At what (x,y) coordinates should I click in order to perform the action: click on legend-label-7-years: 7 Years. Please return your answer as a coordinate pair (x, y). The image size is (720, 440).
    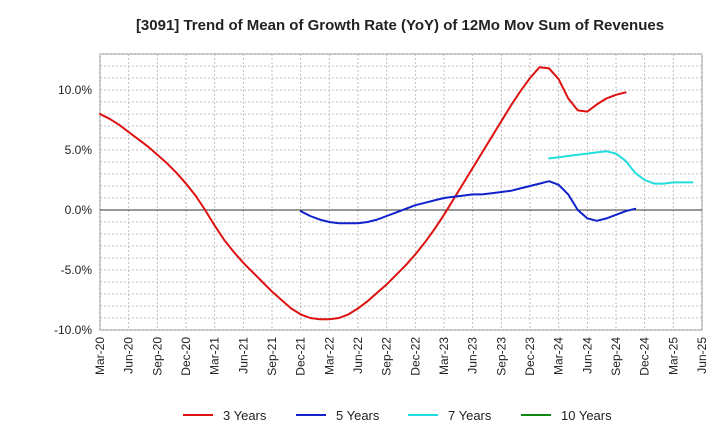
    Looking at the image, I should click on (470, 415).